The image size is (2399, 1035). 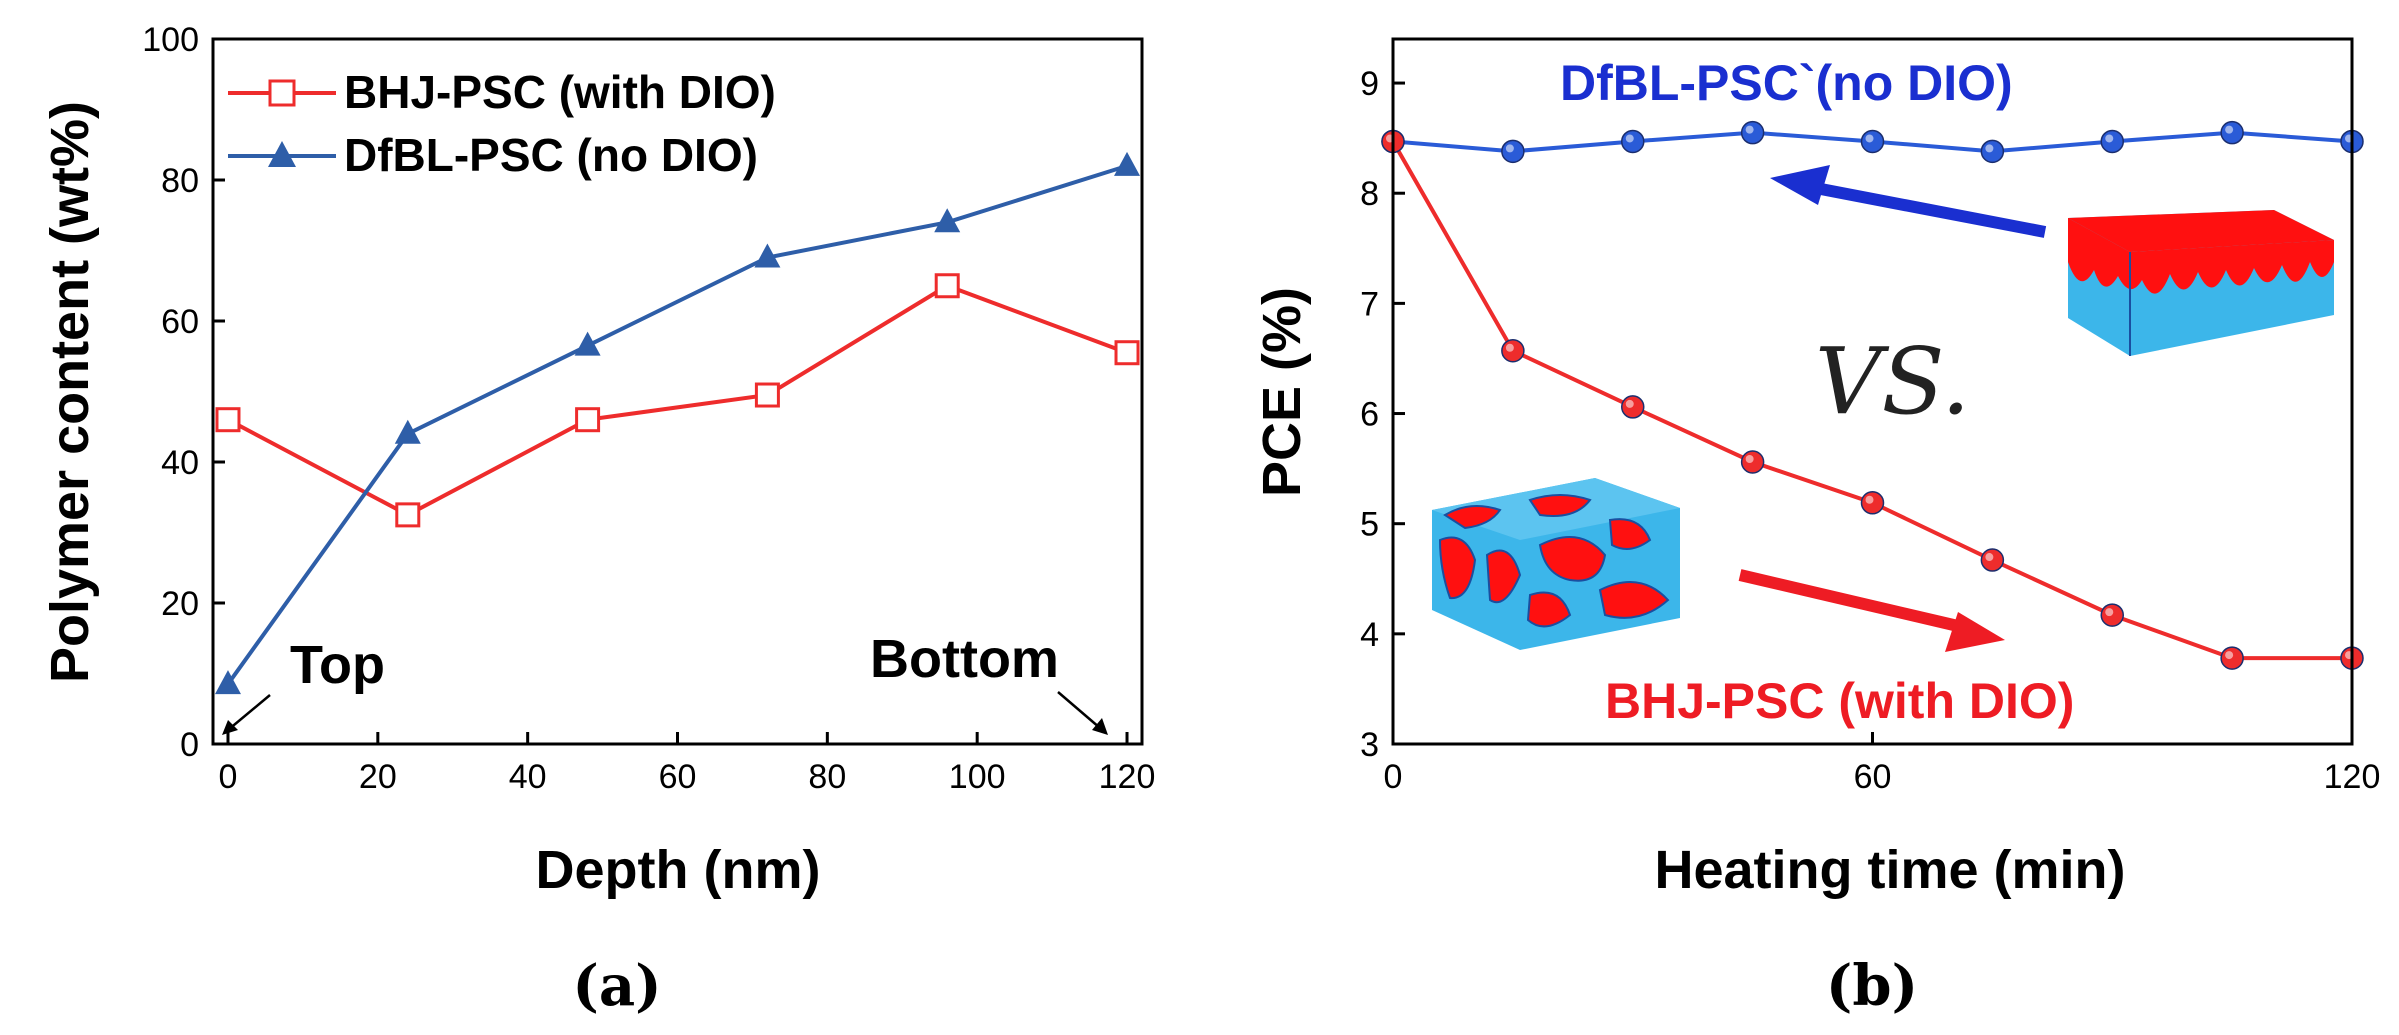 I want to click on panel-b-ytick-label: 4, so click(x=1369, y=635).